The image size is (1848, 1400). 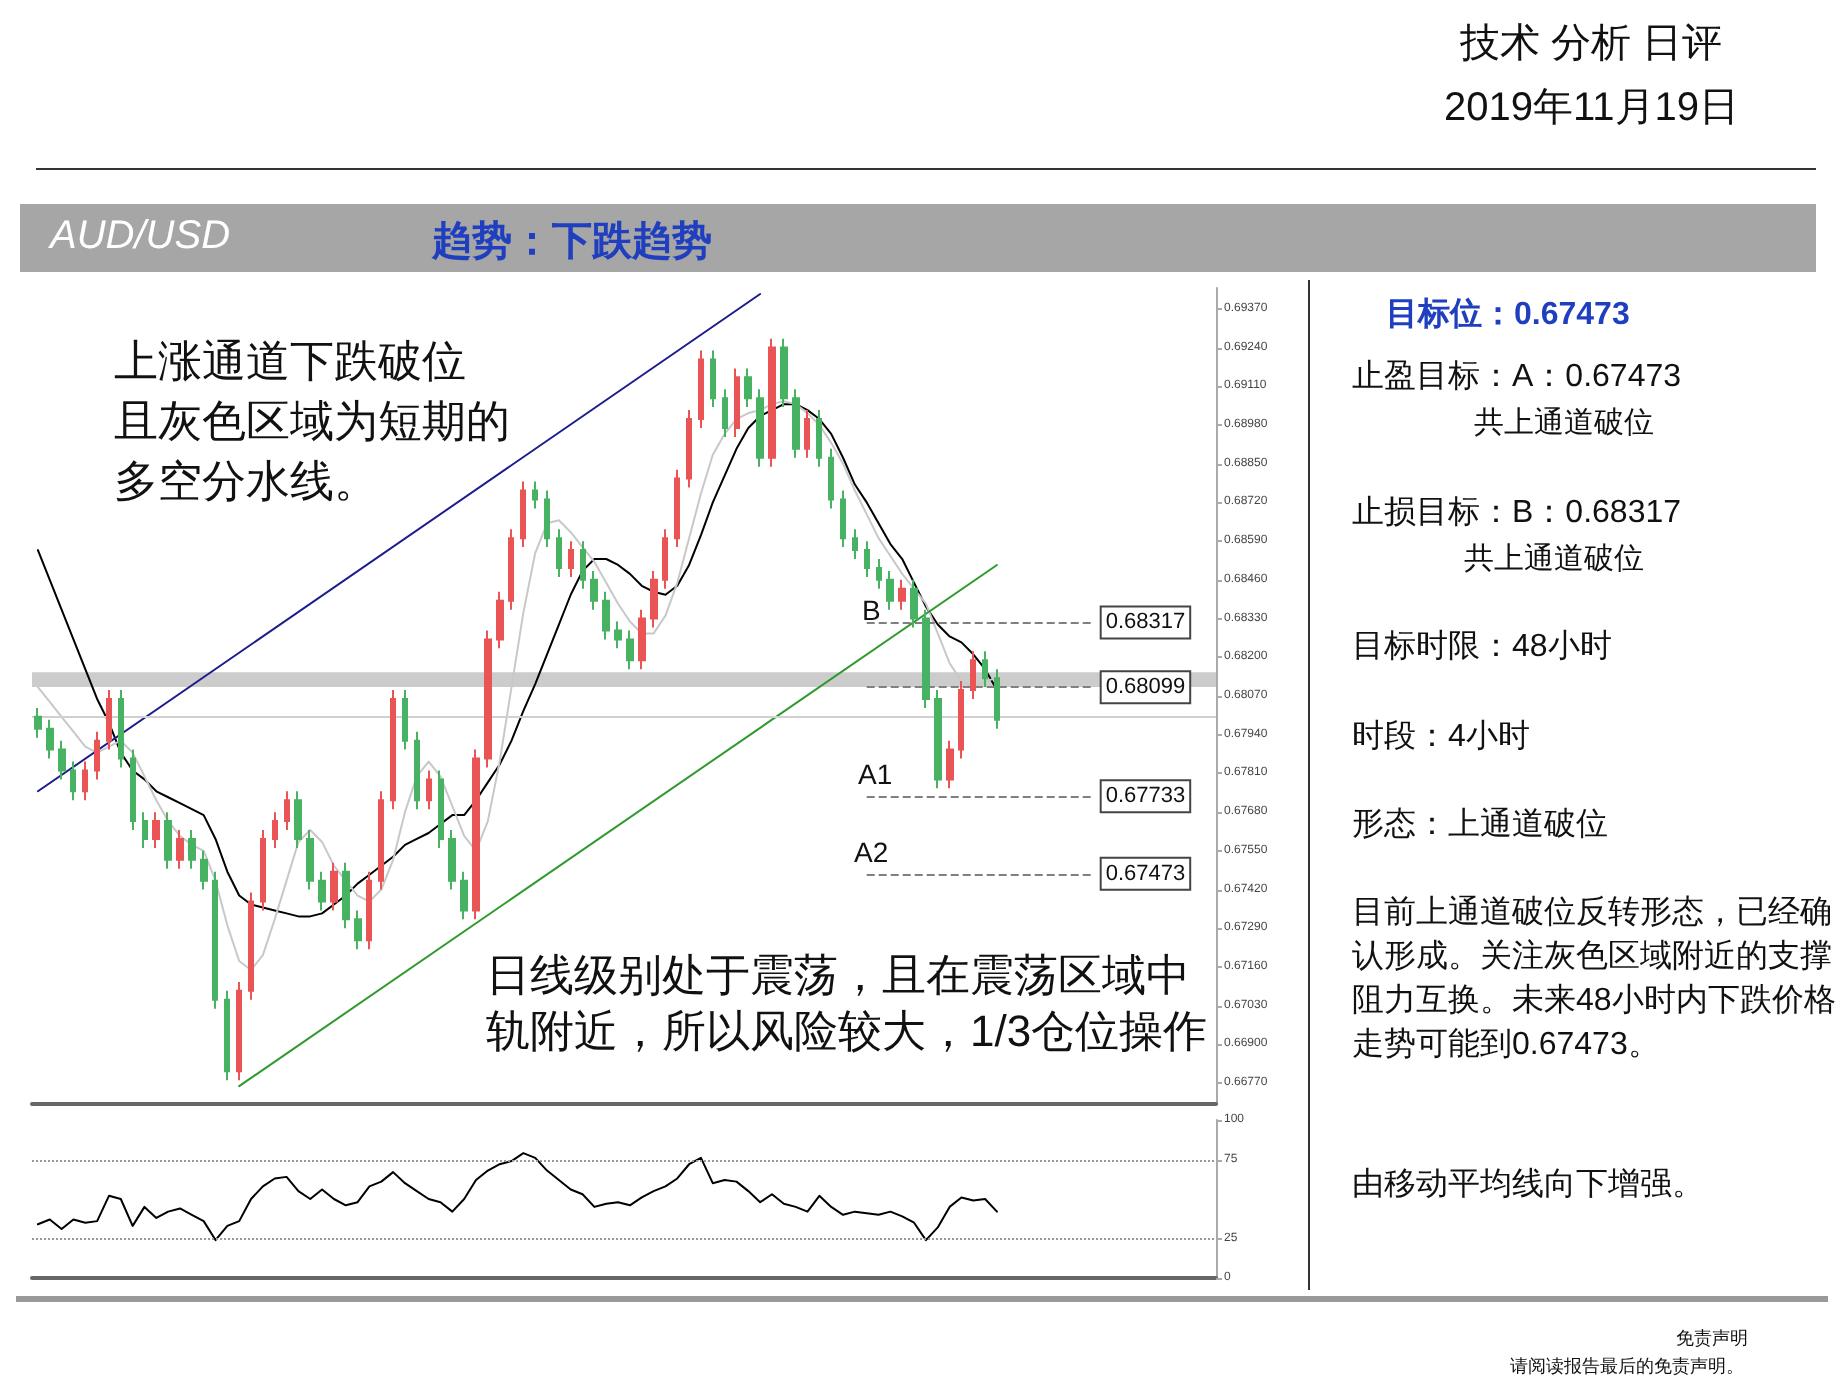 What do you see at coordinates (1145, 622) in the screenshot?
I see `ref-line-label: 0.68317` at bounding box center [1145, 622].